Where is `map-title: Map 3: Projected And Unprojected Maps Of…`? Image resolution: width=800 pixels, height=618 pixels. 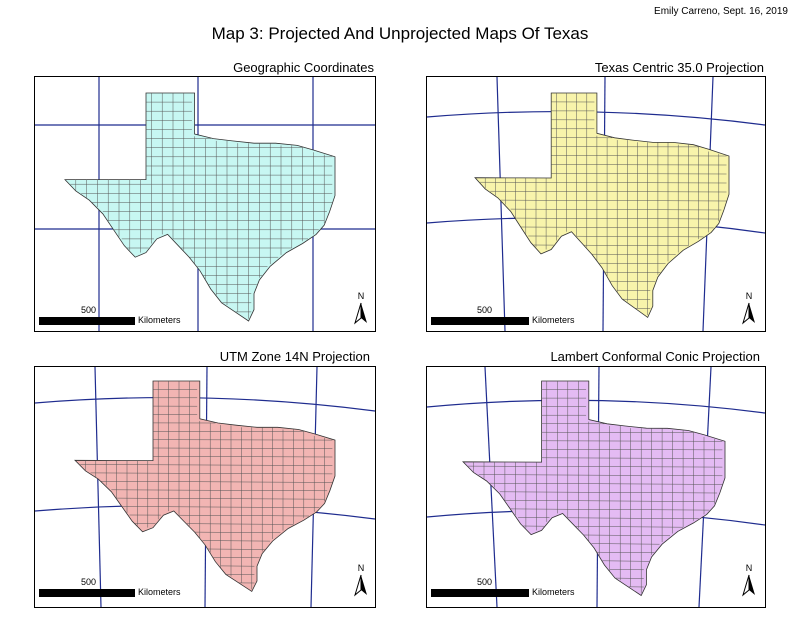
map-title: Map 3: Projected And Unprojected Maps Of… is located at coordinates (400, 33).